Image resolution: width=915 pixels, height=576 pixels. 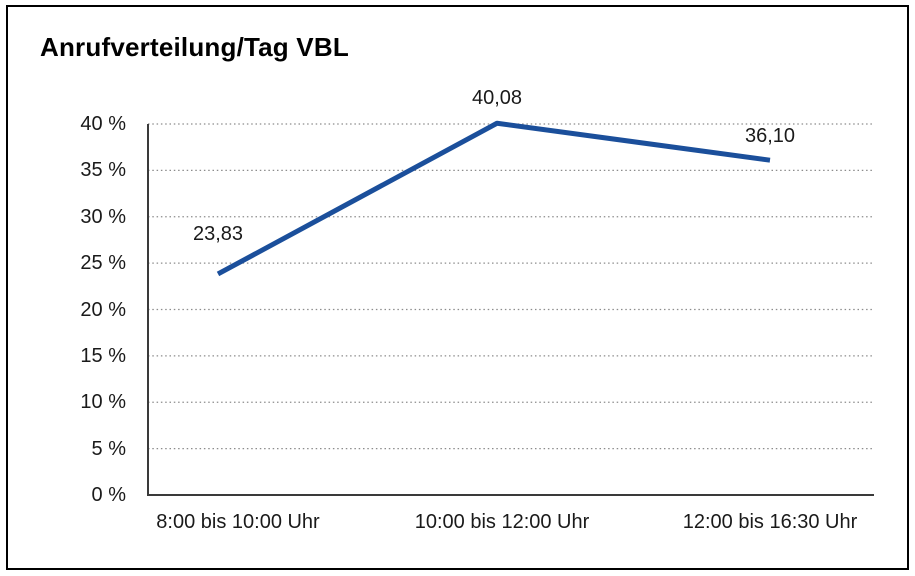 What do you see at coordinates (103, 170) in the screenshot?
I see `y-axis-tick-label: 35 %` at bounding box center [103, 170].